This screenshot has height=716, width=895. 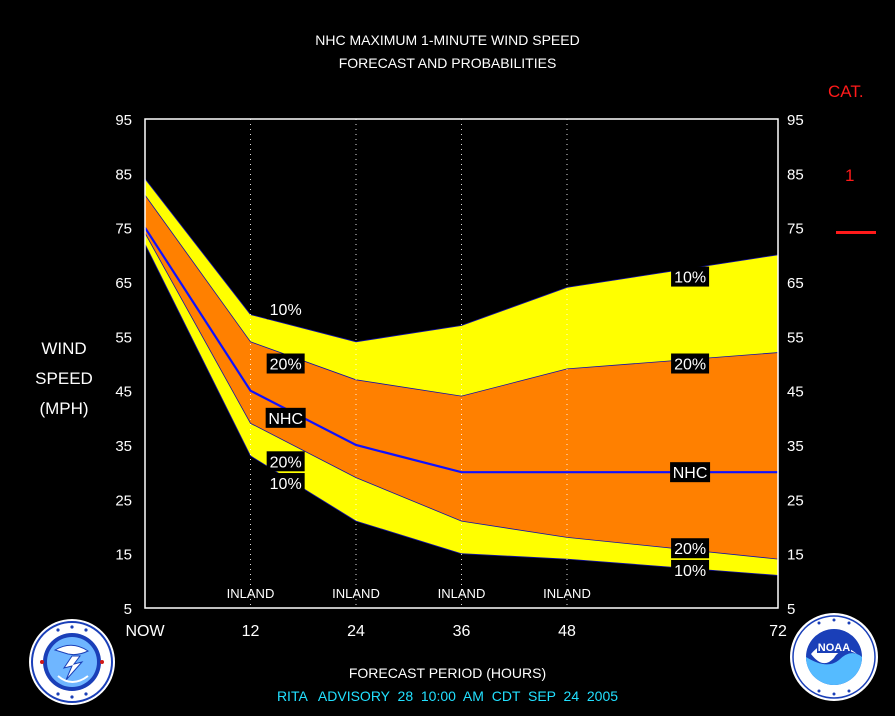 What do you see at coordinates (123, 337) in the screenshot?
I see `y-tick-label-left: 55` at bounding box center [123, 337].